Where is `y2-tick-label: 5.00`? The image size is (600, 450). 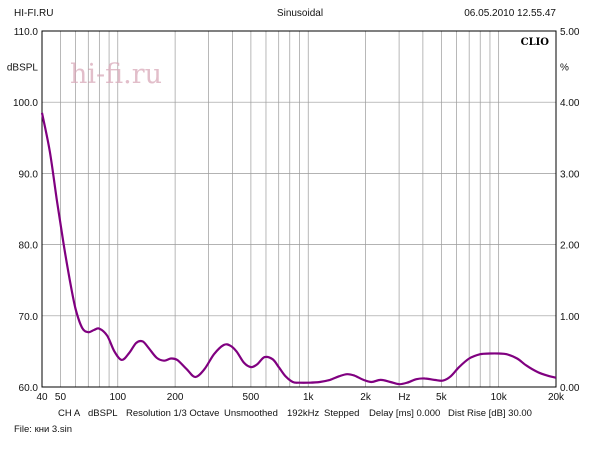 y2-tick-label: 5.00 is located at coordinates (570, 32).